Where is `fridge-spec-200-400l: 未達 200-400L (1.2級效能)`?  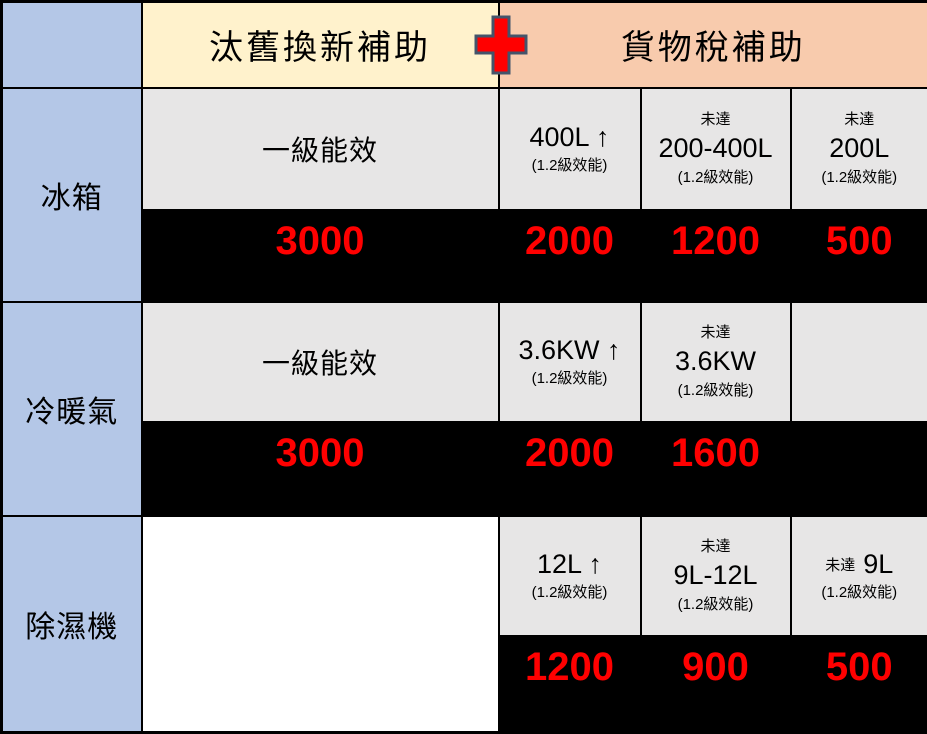
fridge-spec-200-400l: 未達 200-400L (1.2級效能) is located at coordinates (716, 149).